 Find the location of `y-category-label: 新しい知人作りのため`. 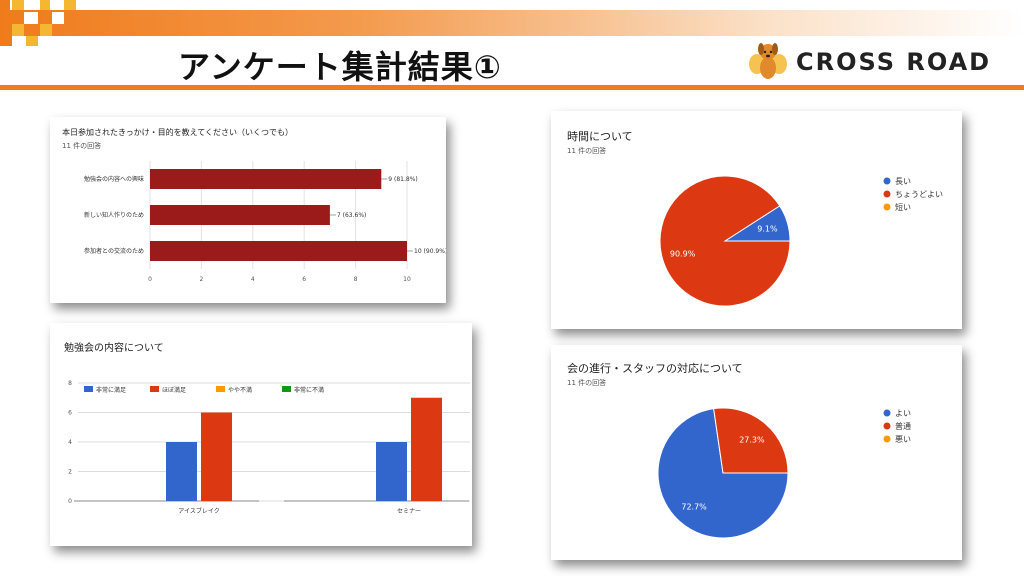

y-category-label: 新しい知人作りのため is located at coordinates (114, 215).